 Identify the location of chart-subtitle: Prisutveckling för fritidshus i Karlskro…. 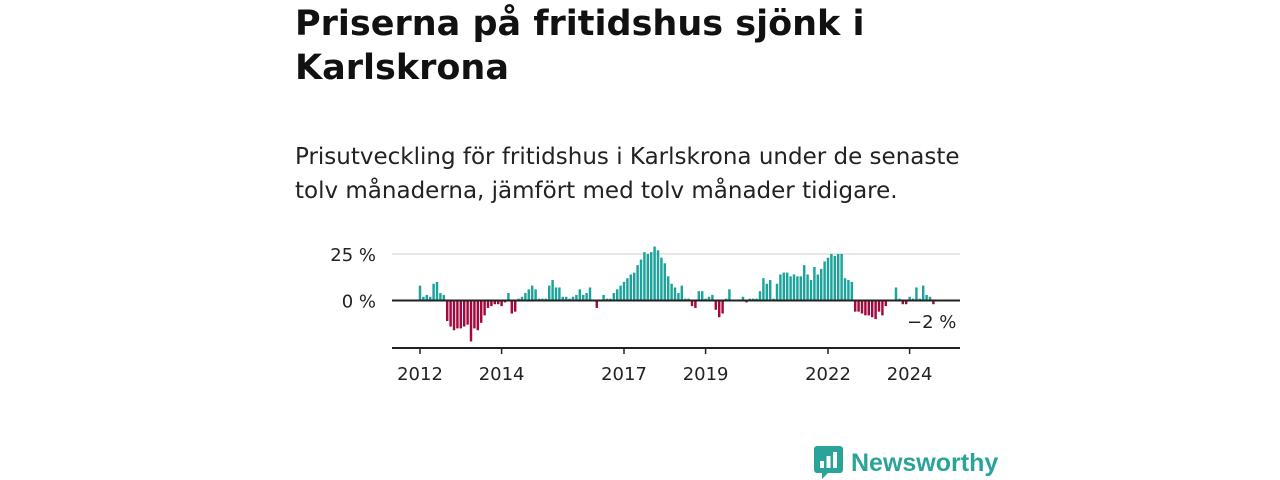
(627, 174).